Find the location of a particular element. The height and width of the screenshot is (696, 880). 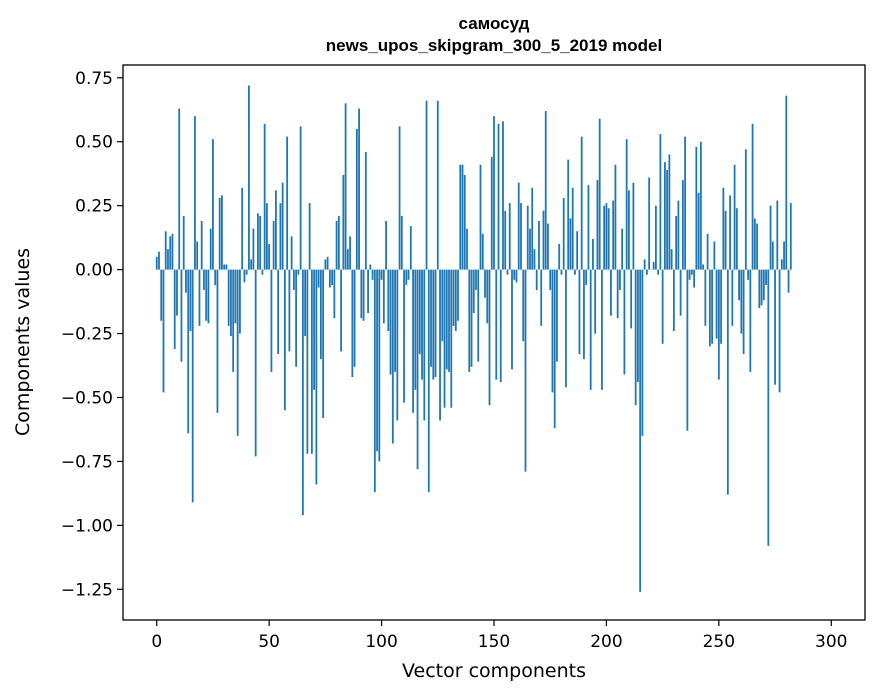

x-tick-label: 250 is located at coordinates (719, 642).